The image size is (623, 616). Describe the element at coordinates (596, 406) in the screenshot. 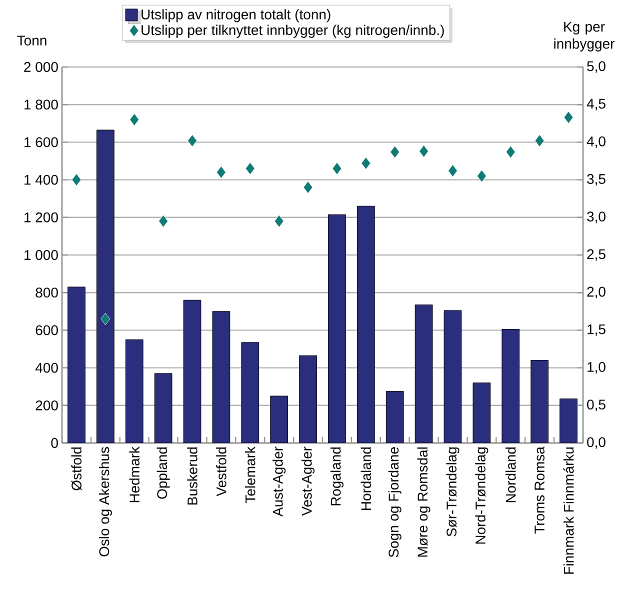

I see `y2-tick-label: 0,5` at that location.